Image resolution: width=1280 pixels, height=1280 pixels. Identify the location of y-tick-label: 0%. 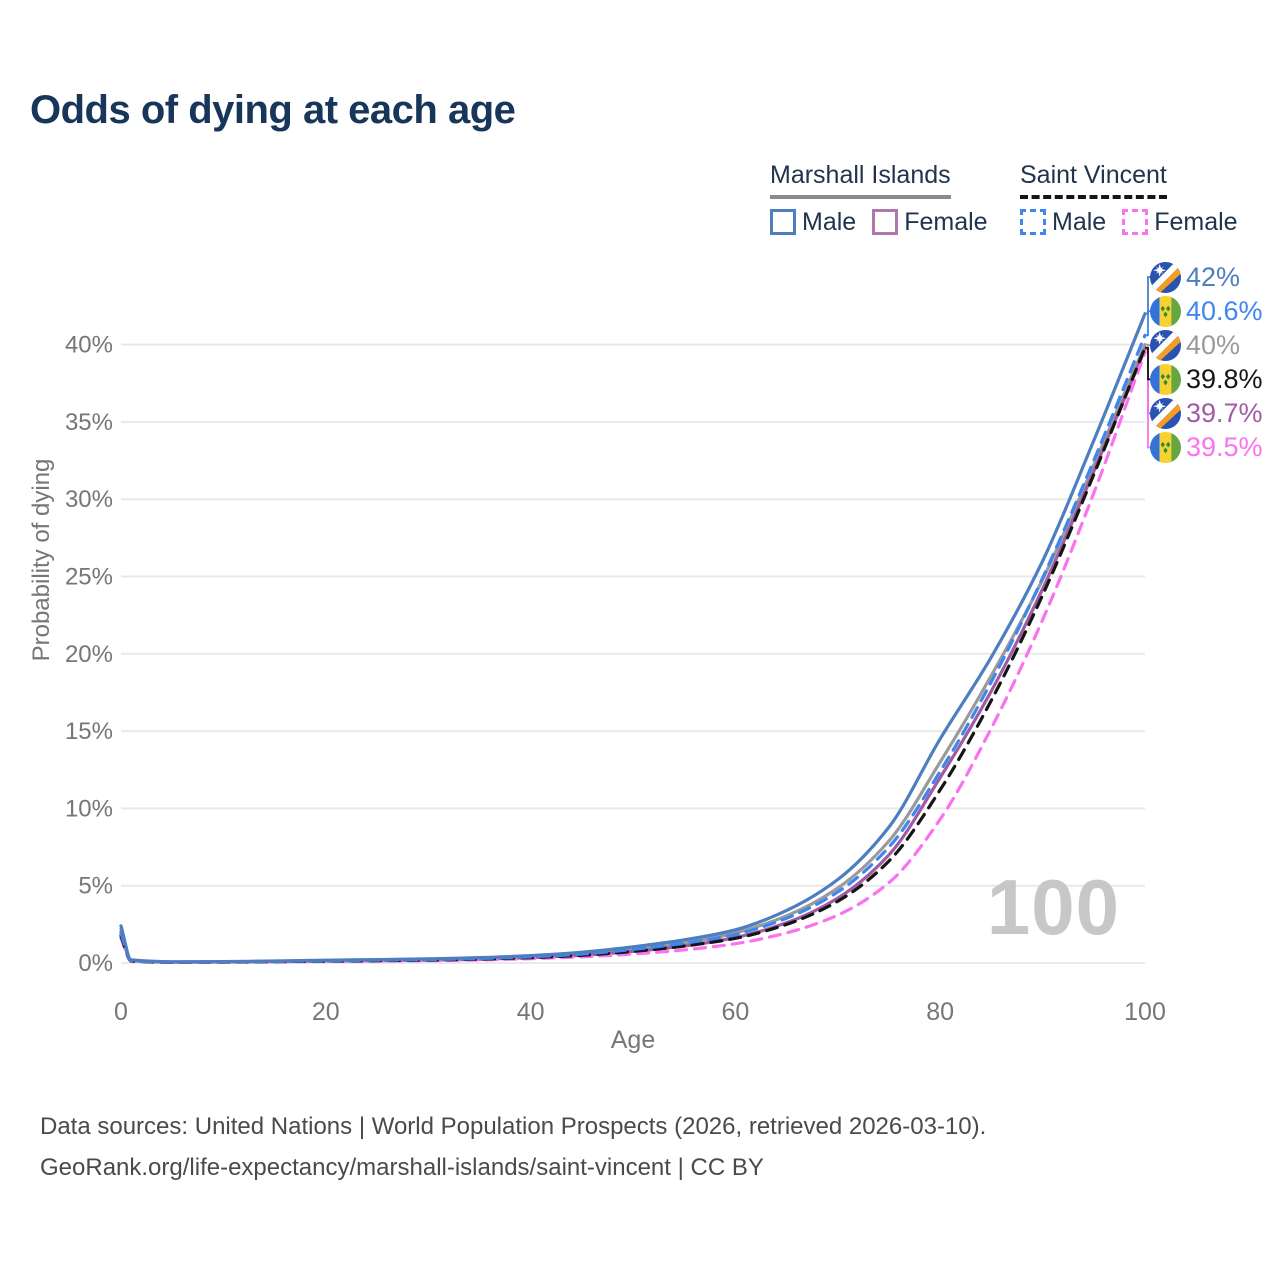
(95, 963).